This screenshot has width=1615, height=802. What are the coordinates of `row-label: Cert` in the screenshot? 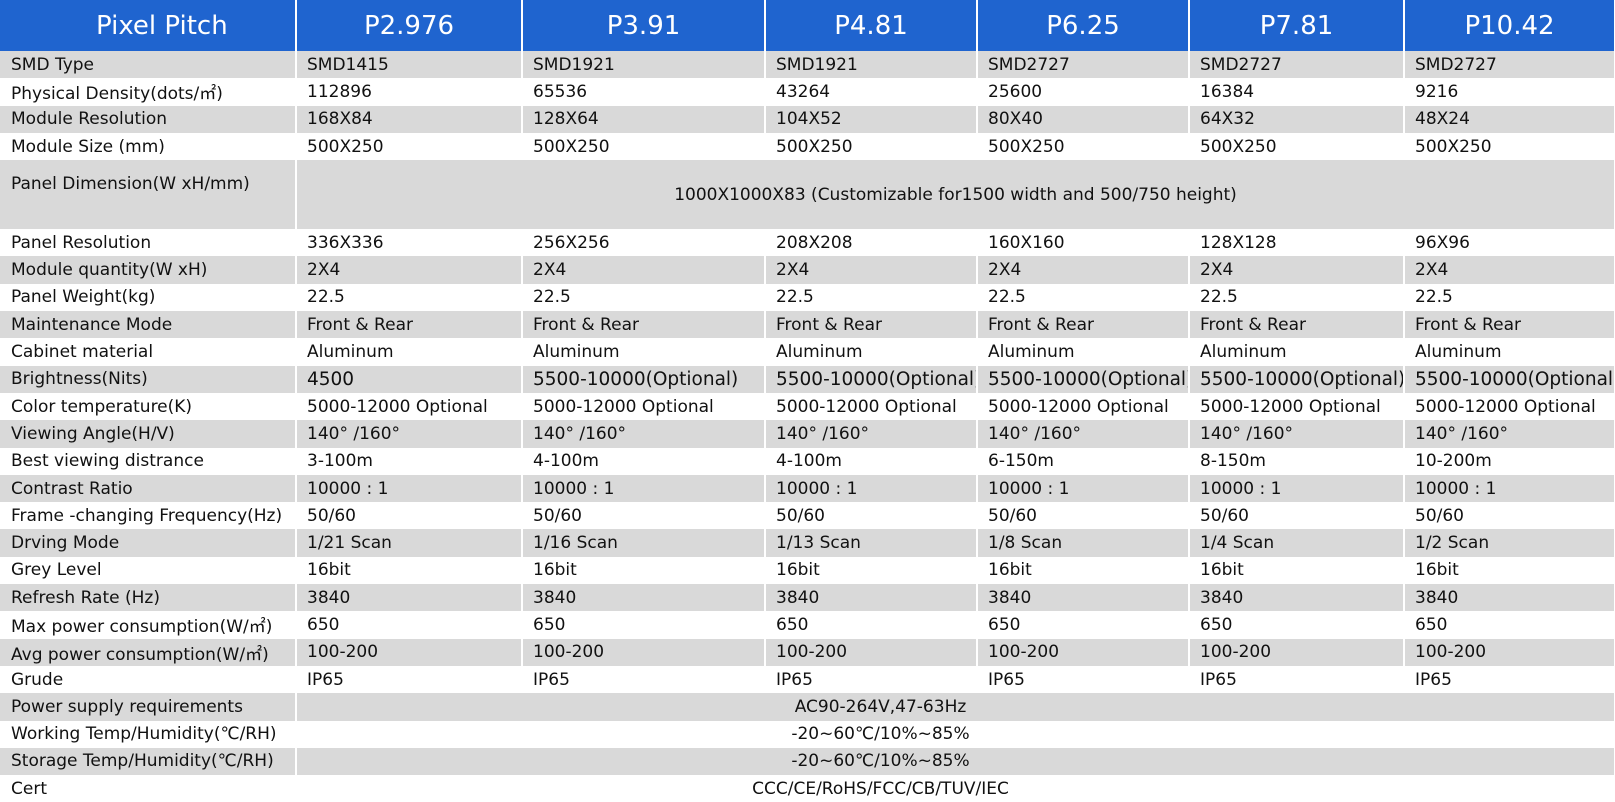 It's located at (148, 788).